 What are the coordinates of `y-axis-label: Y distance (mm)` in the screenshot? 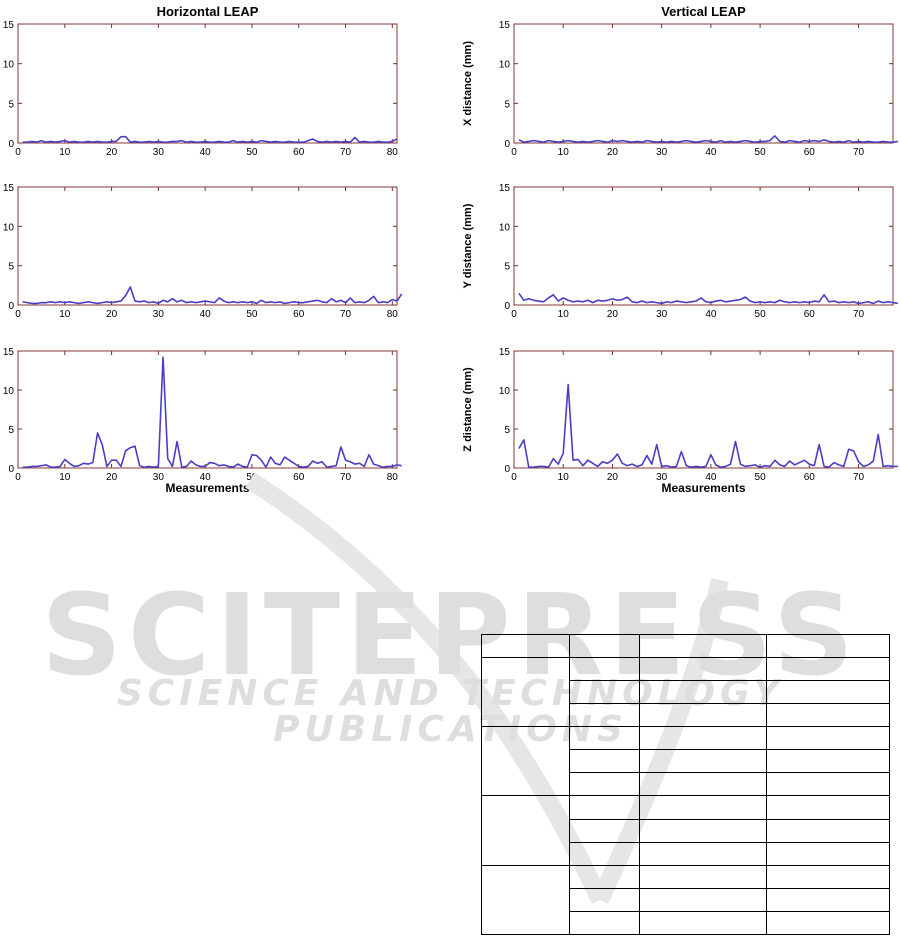 It's located at (468, 245).